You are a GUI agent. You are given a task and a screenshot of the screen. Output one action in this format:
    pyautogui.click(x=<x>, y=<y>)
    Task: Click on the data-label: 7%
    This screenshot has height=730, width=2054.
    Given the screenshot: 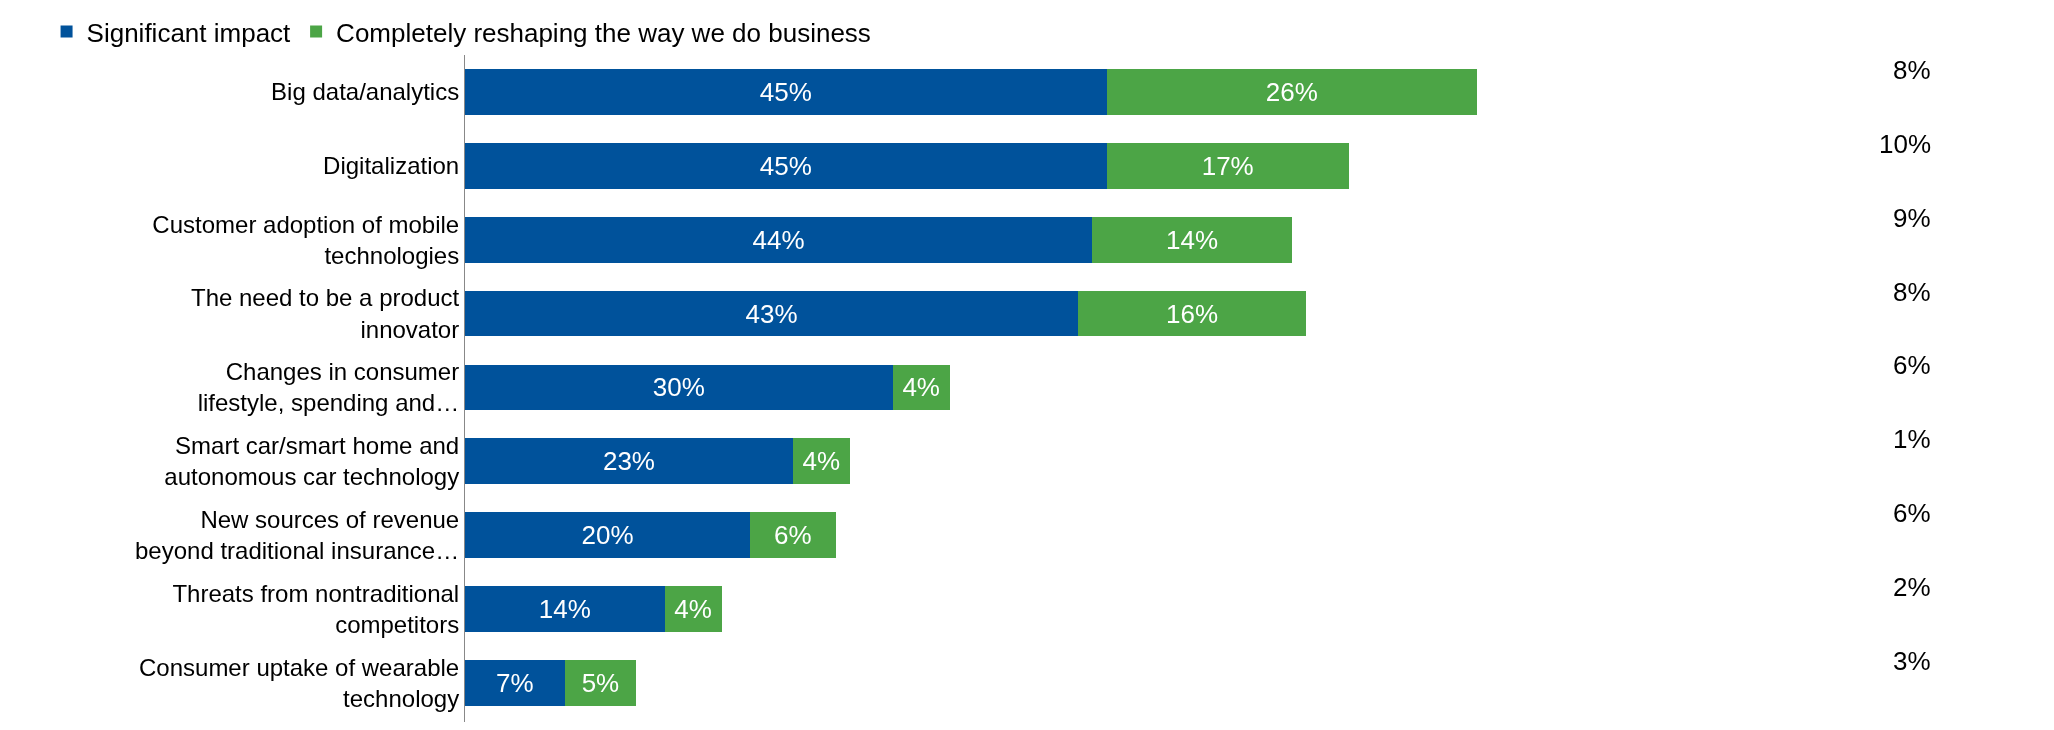 What is the action you would take?
    pyautogui.click(x=515, y=683)
    